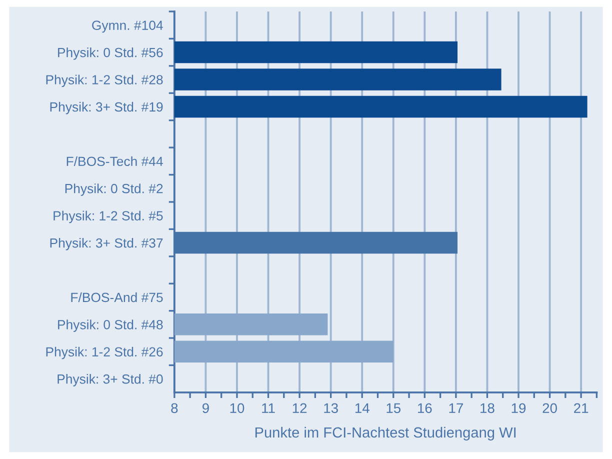 This screenshot has height=459, width=612. Describe the element at coordinates (385, 433) in the screenshot. I see `x-axis-title: Punkte im FCI-Nachtest Studiengang WI` at that location.